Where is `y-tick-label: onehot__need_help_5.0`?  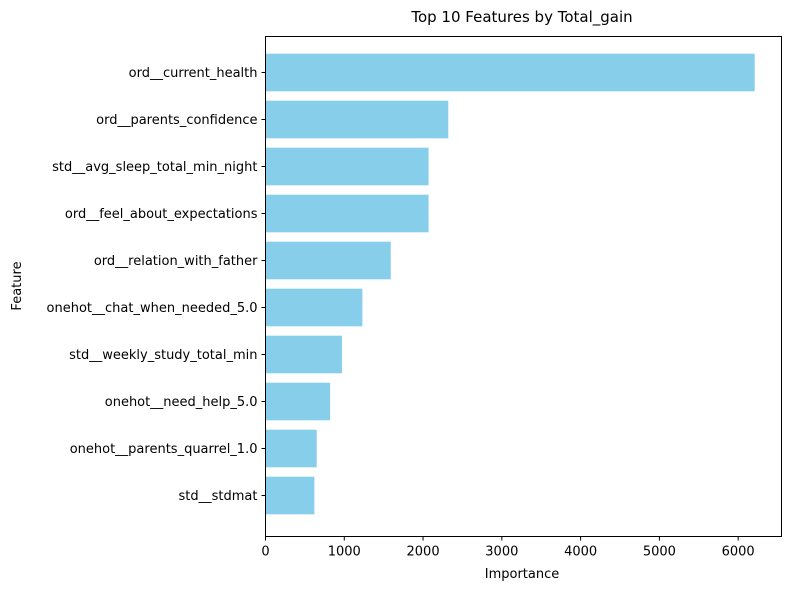 y-tick-label: onehot__need_help_5.0 is located at coordinates (181, 402).